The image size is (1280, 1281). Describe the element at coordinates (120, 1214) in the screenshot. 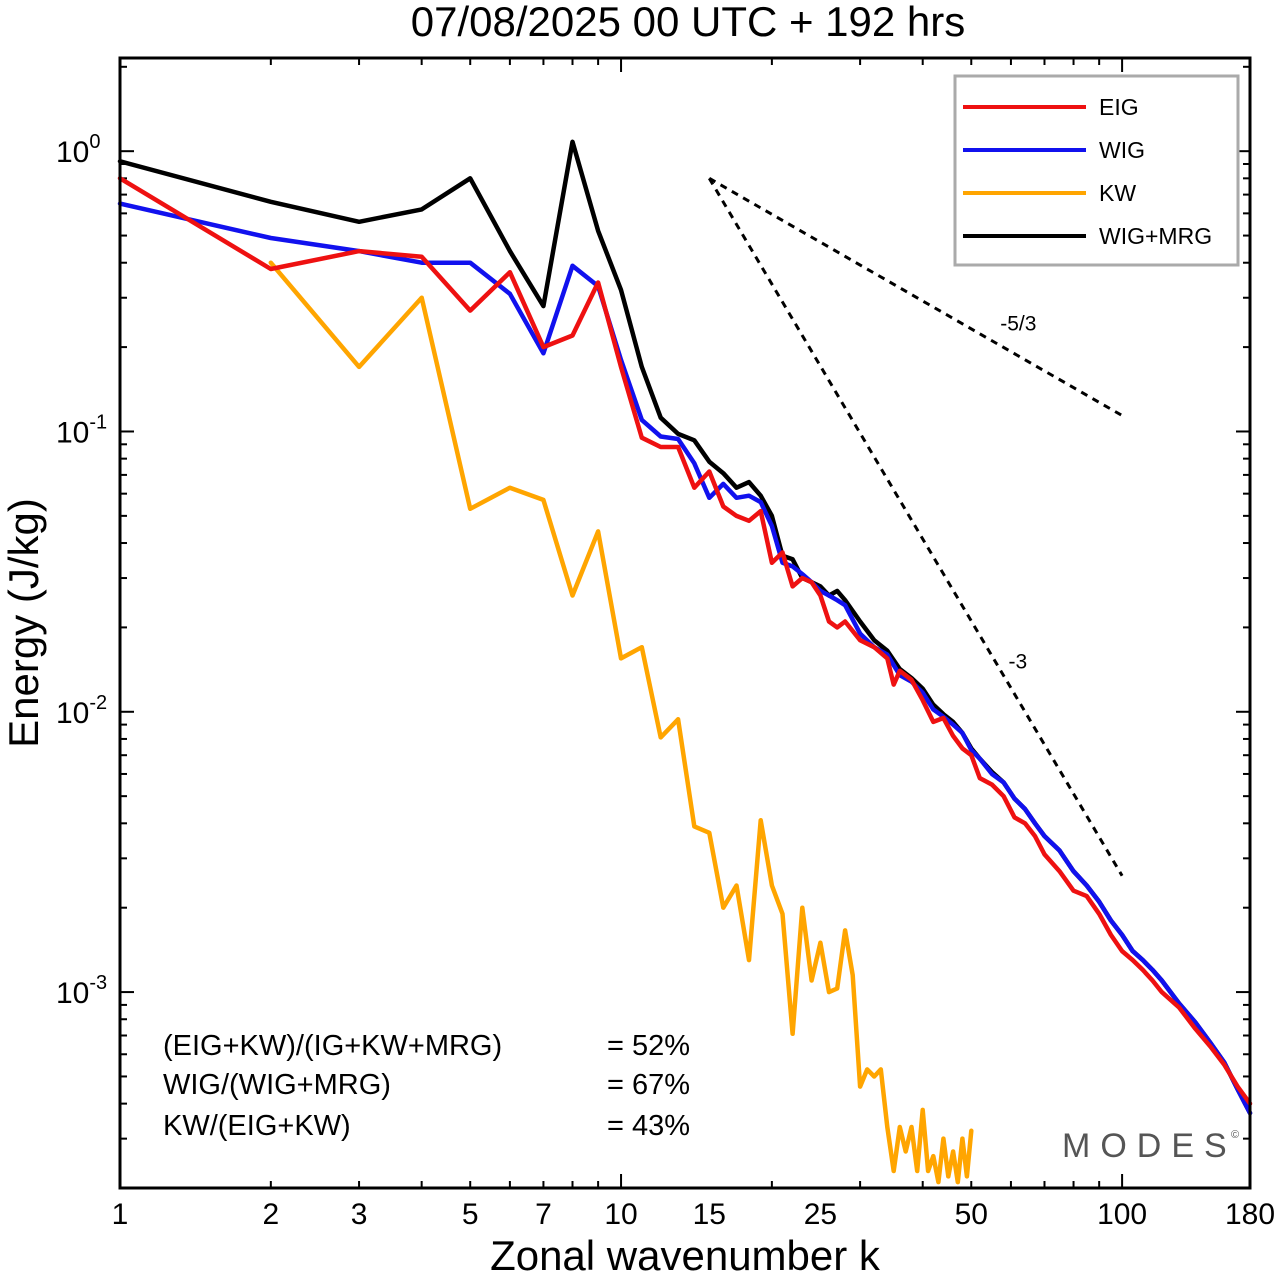

I see `x-tick-label: 1` at that location.